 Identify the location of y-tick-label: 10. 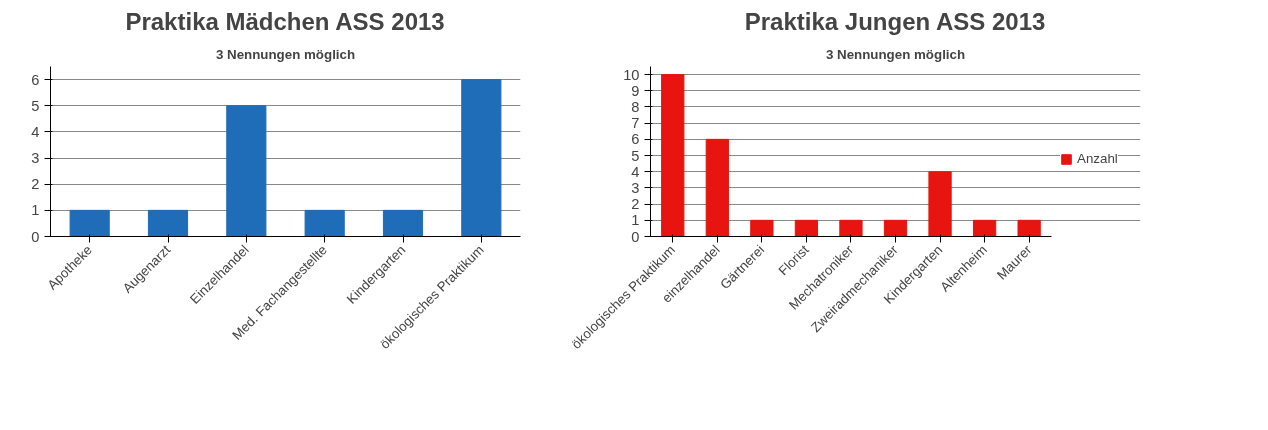
(631, 74).